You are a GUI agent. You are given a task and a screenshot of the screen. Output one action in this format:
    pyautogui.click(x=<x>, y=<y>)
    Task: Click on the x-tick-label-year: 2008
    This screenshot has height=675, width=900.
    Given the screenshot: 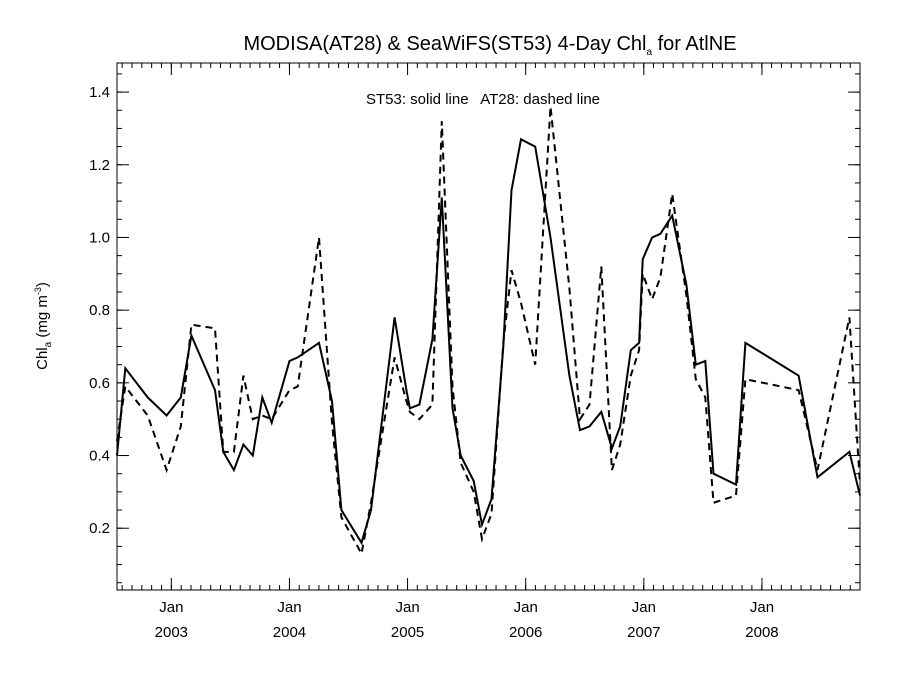 What is the action you would take?
    pyautogui.click(x=761, y=632)
    